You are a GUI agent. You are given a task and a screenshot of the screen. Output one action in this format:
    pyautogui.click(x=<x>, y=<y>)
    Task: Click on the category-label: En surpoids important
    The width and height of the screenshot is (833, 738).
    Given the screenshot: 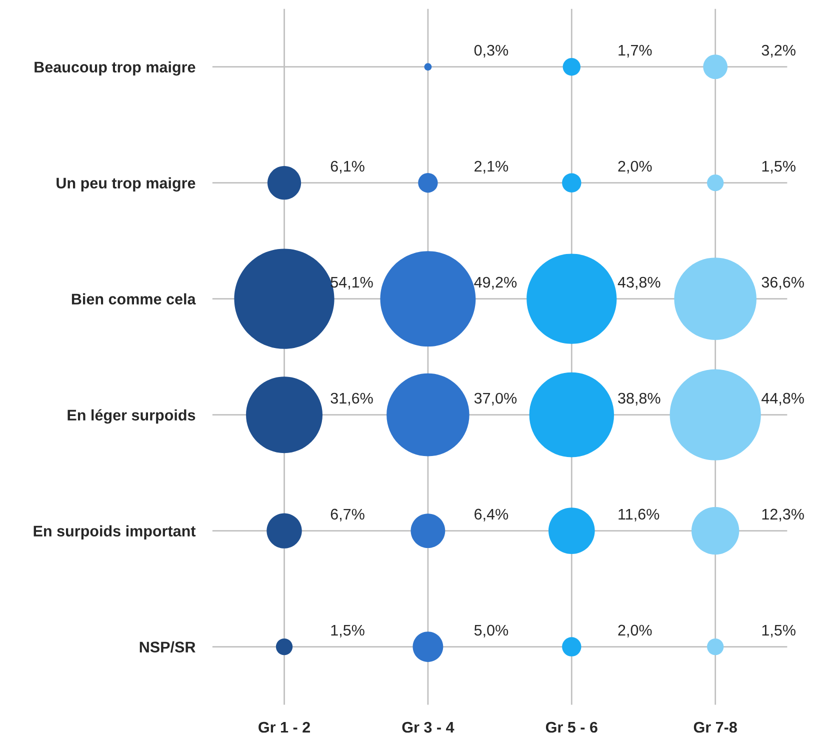 What is the action you would take?
    pyautogui.click(x=115, y=532)
    